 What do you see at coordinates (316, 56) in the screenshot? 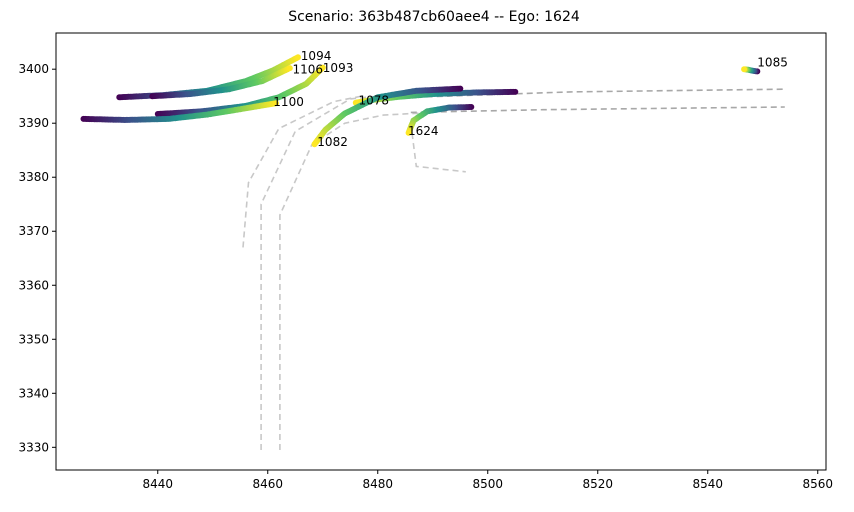
I see `agent-label-1094: 1094` at bounding box center [316, 56].